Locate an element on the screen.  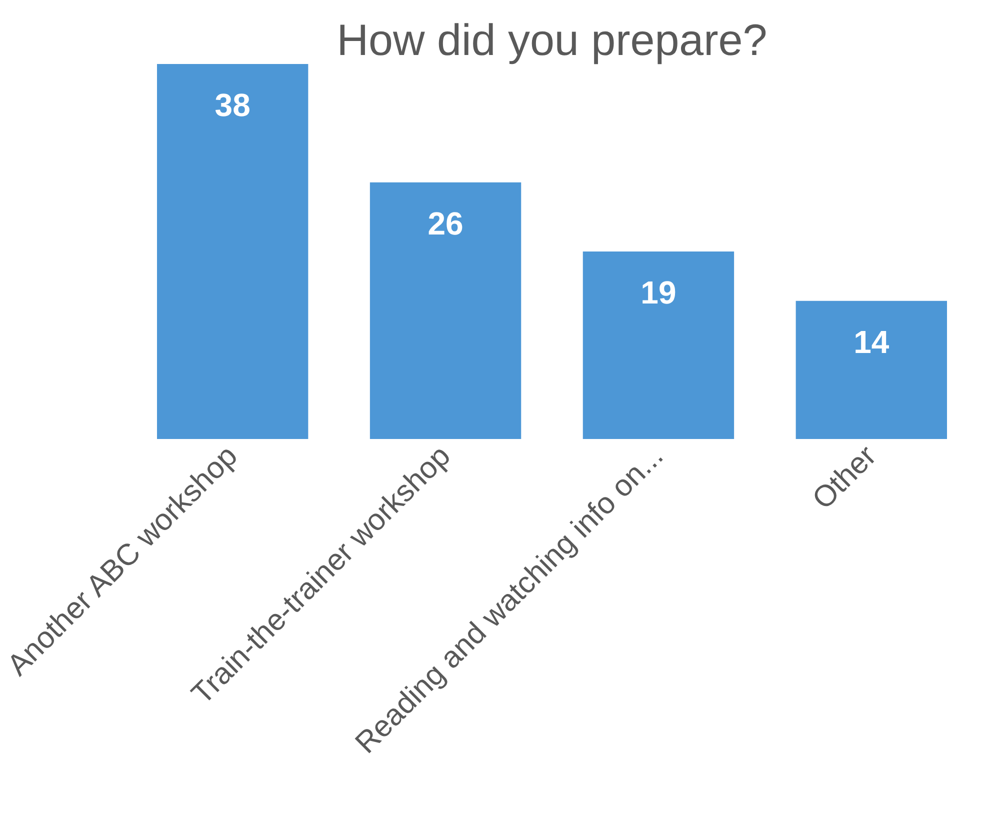
chart-title: How did you prepare? is located at coordinates (552, 40).